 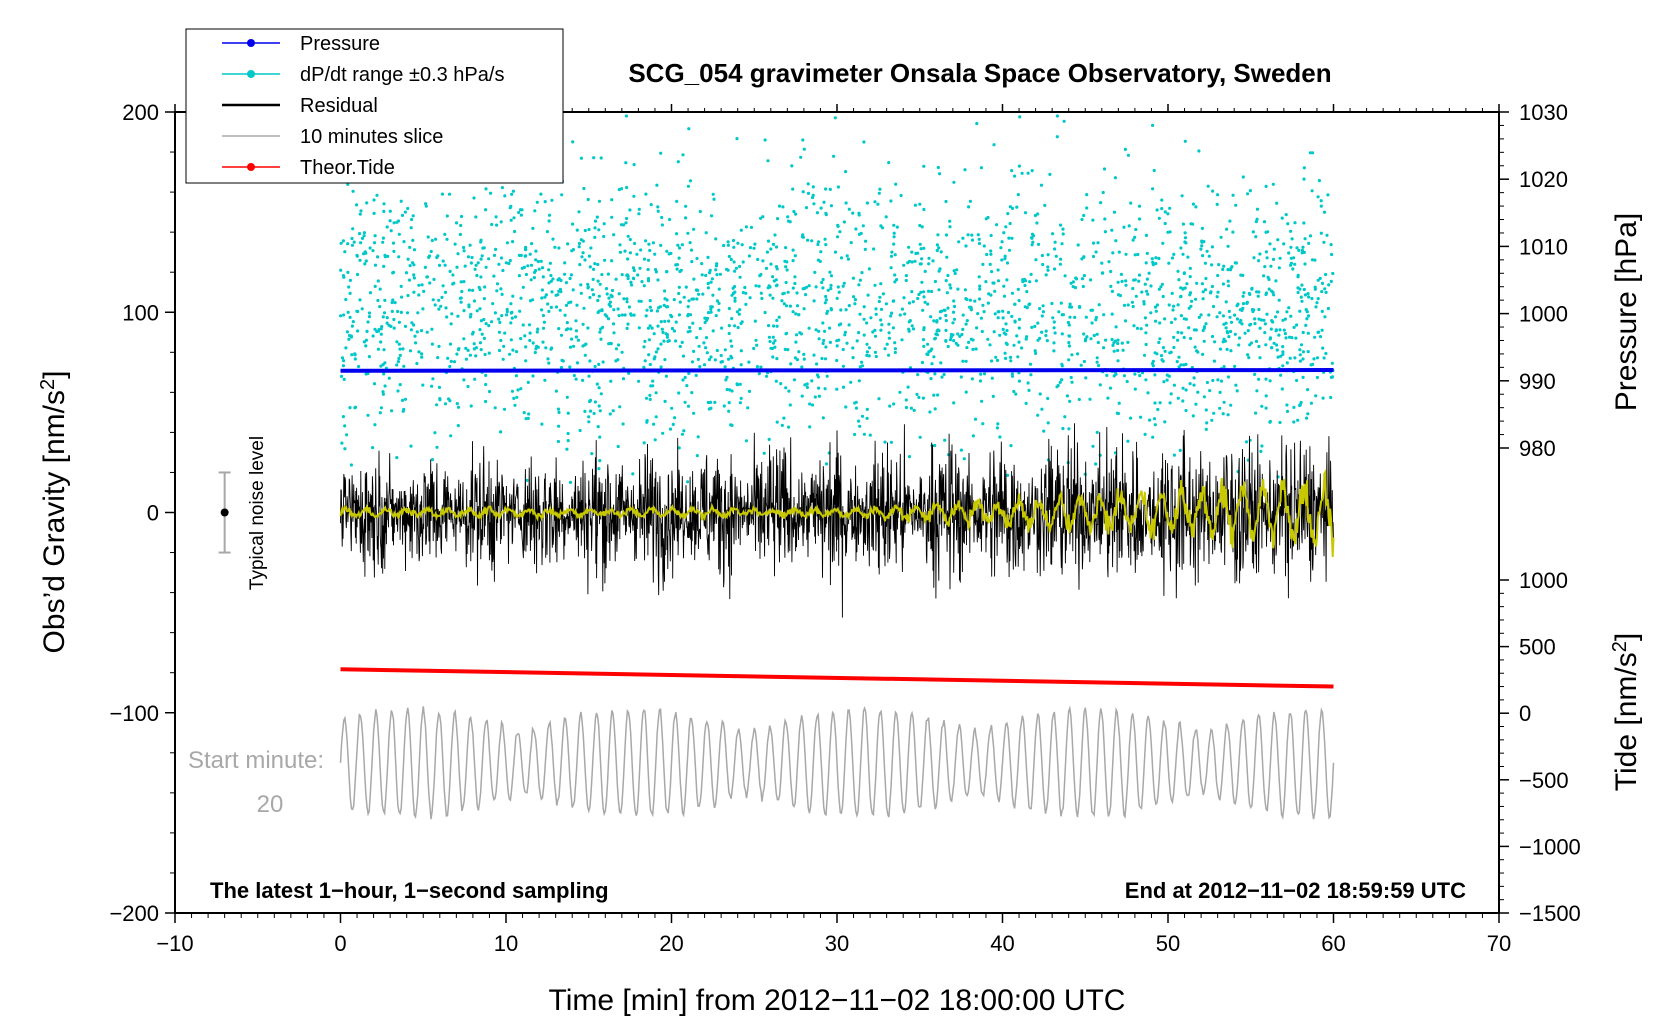 I want to click on legend-label: Residual, so click(x=339, y=106).